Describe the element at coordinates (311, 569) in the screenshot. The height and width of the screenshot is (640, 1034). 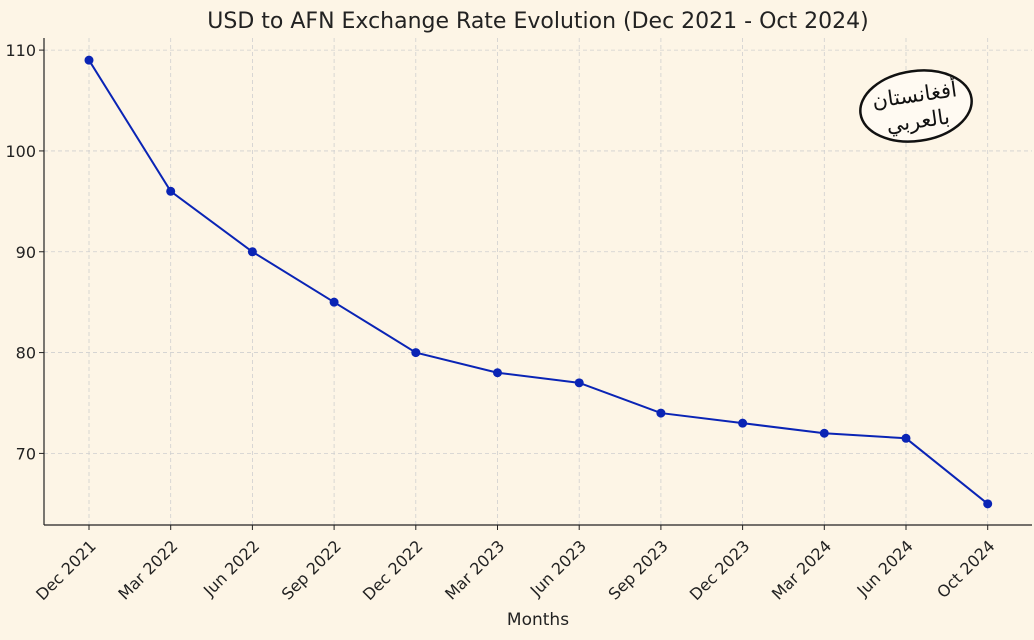
I see `x-tick-label: Sep 2022` at that location.